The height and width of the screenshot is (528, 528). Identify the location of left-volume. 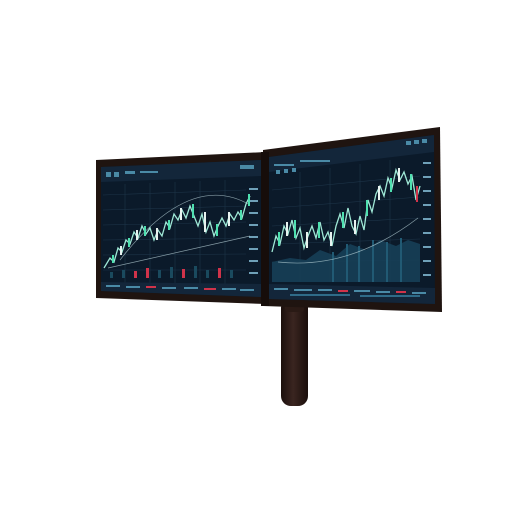
(171, 272).